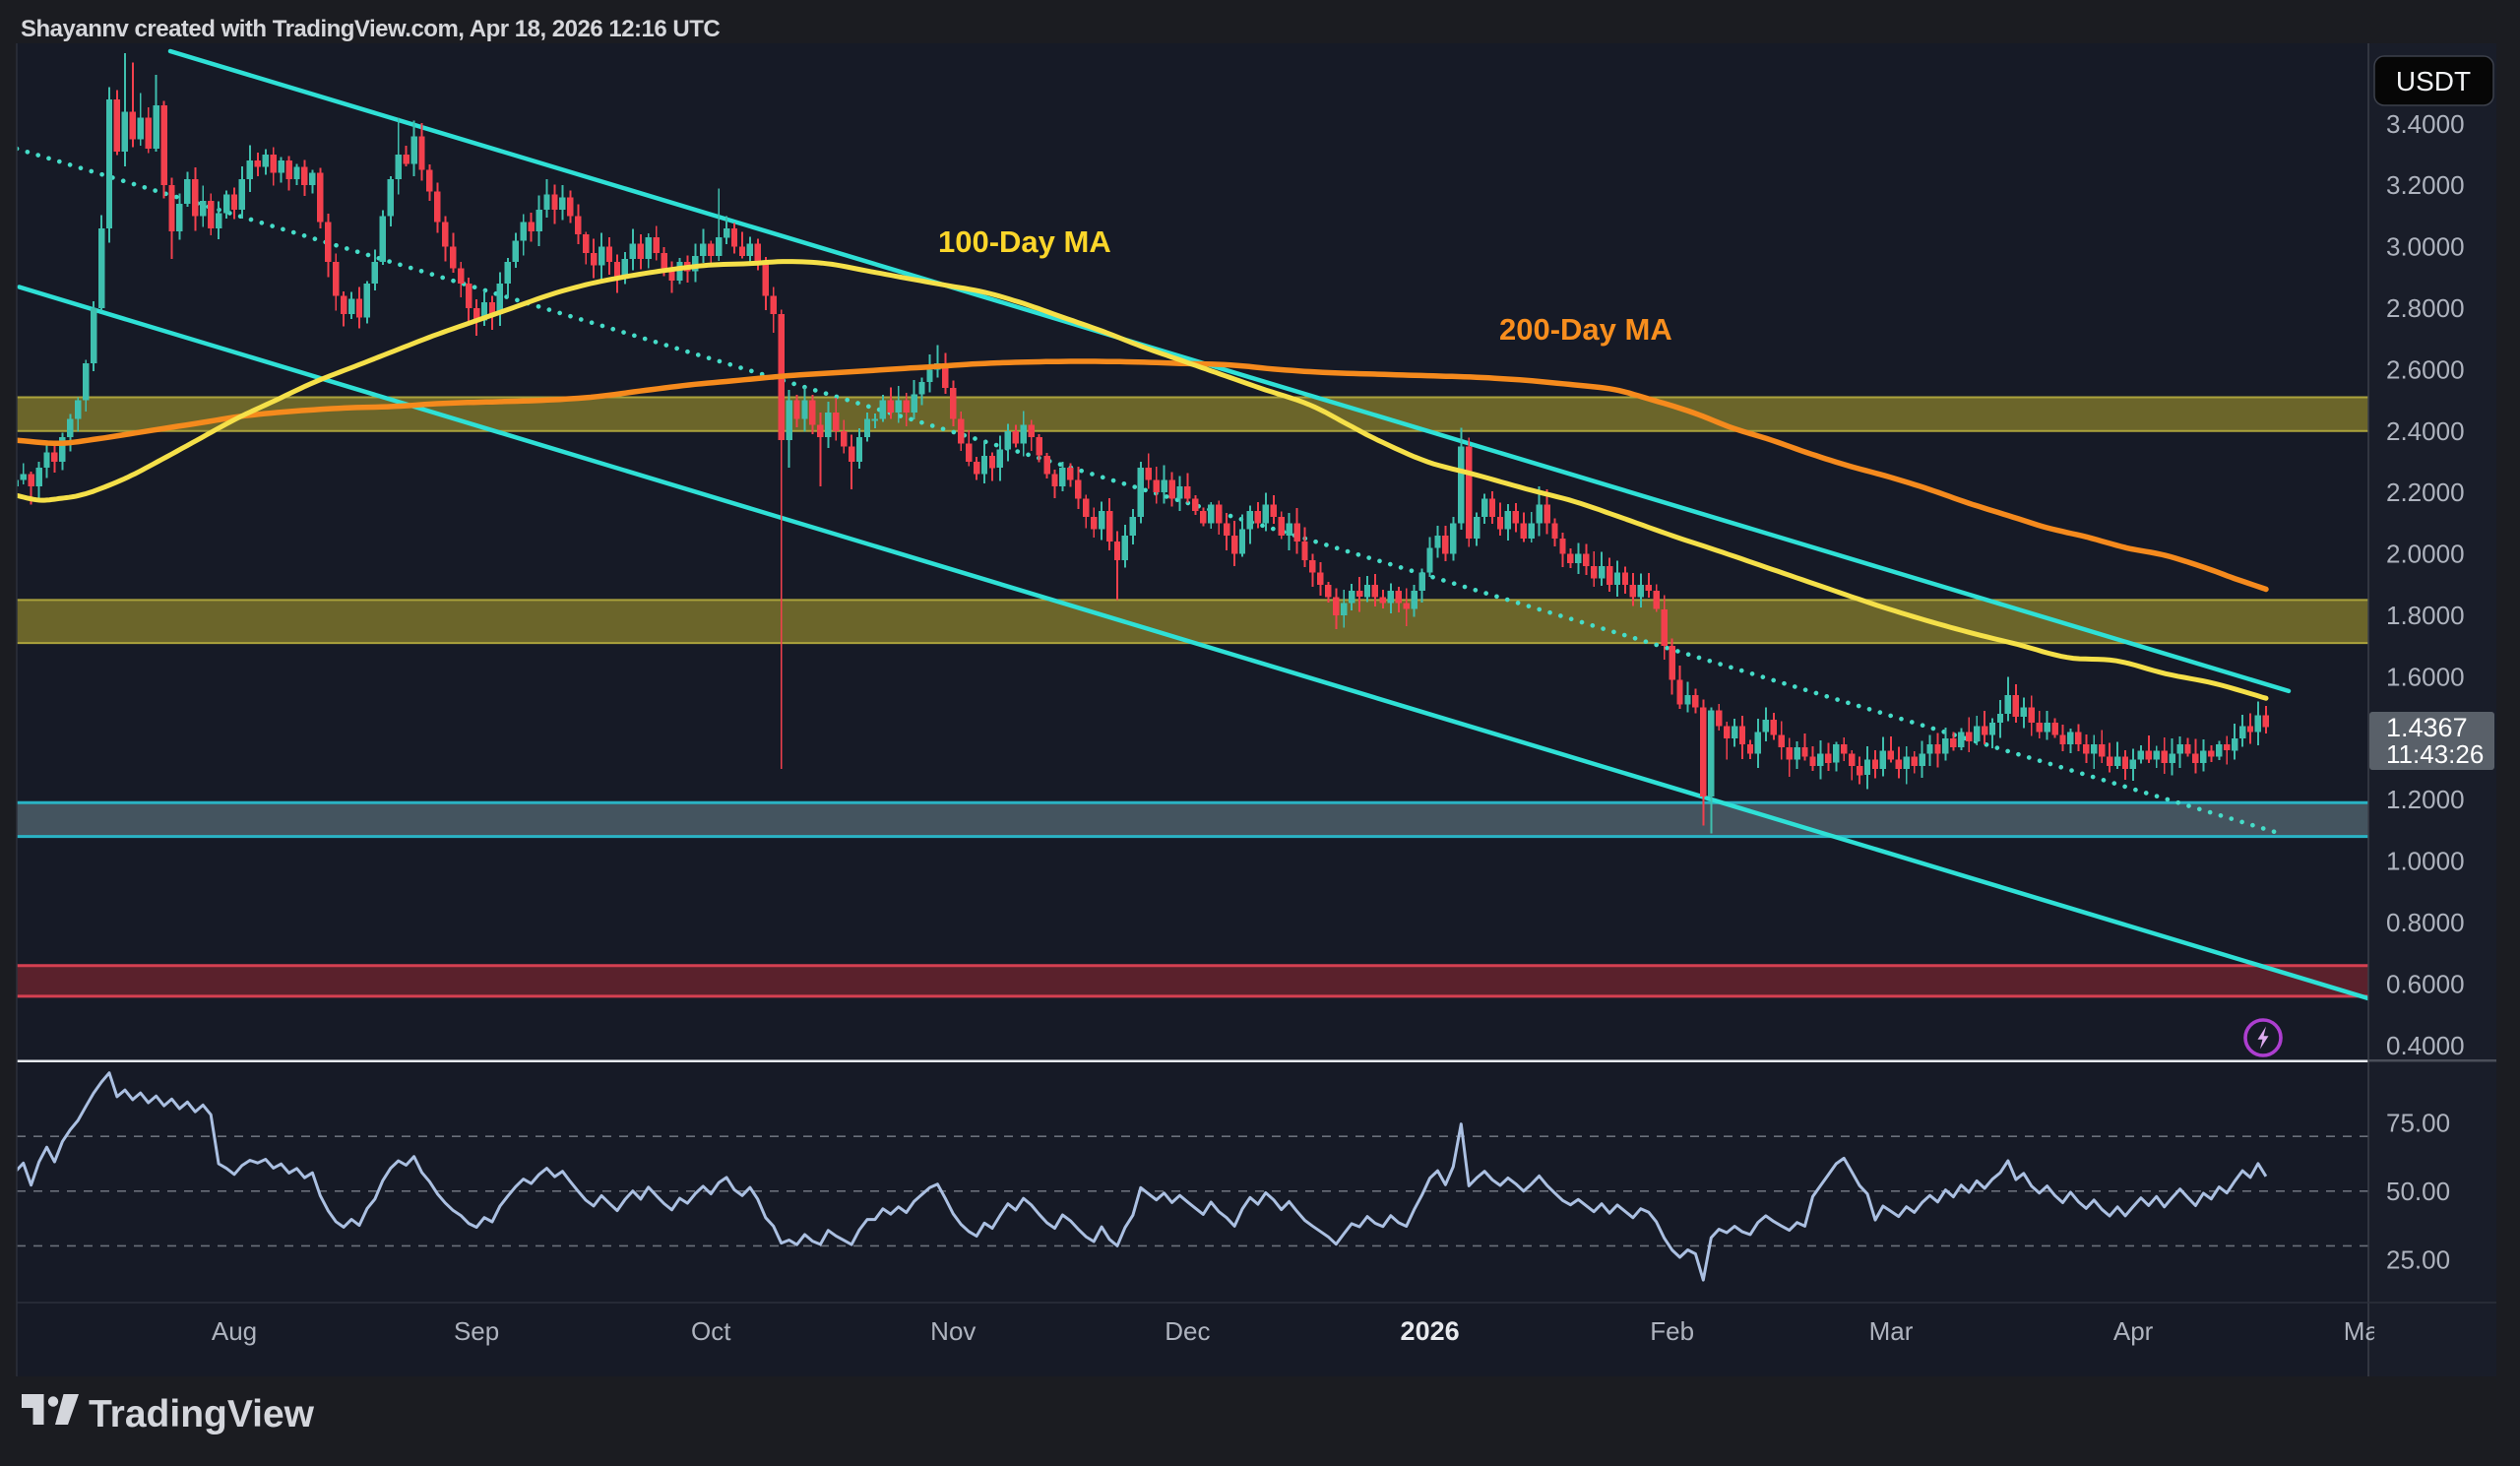  I want to click on svg-text: USDT, so click(2433, 81).